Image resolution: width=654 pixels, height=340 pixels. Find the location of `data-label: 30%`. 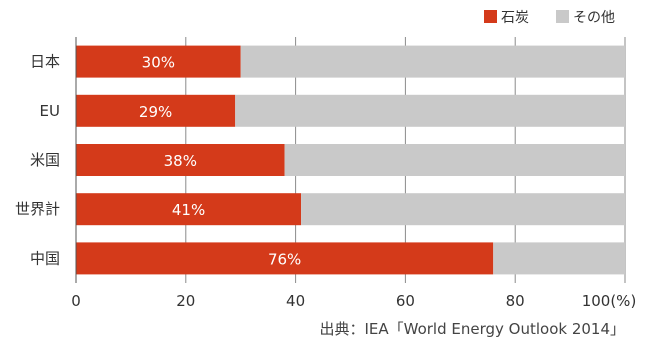

data-label: 30% is located at coordinates (158, 63).